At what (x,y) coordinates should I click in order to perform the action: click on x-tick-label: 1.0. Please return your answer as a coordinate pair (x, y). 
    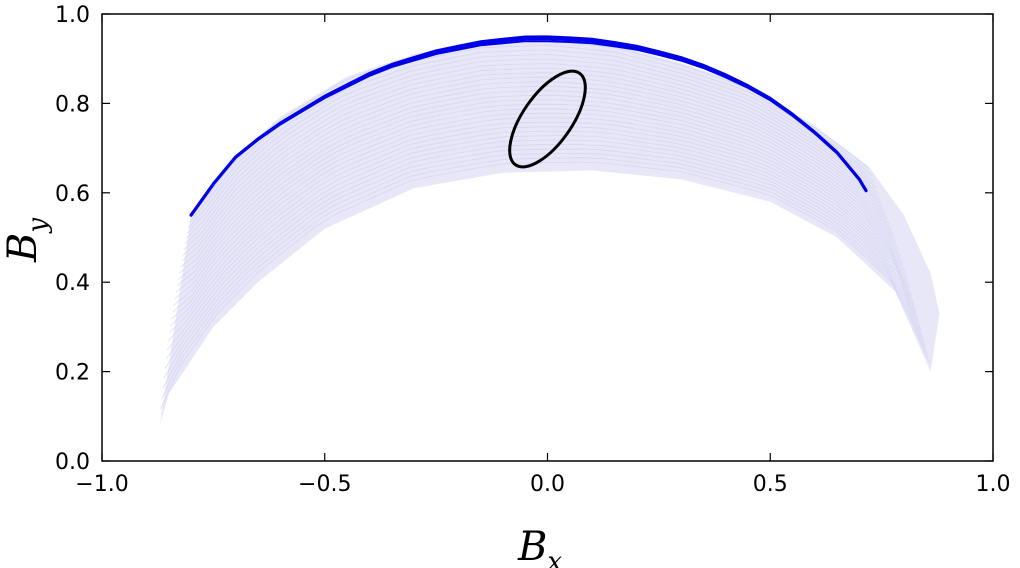
    Looking at the image, I should click on (993, 484).